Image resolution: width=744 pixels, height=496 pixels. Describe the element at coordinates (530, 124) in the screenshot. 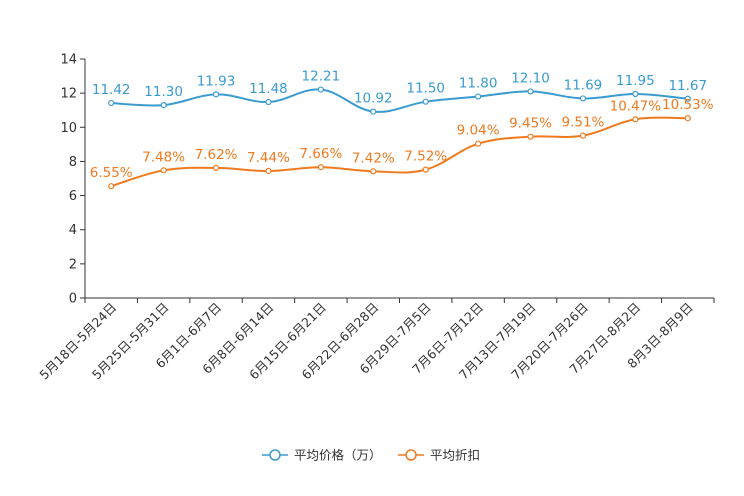

I see `discount-data-label: 9.45%` at that location.